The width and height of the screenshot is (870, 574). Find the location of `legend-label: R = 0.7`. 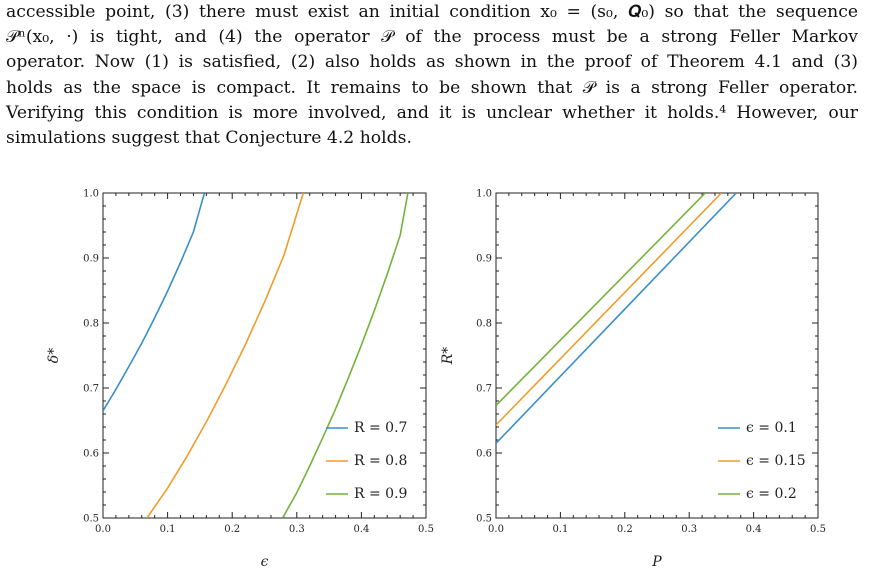

legend-label: R = 0.7 is located at coordinates (380, 428).